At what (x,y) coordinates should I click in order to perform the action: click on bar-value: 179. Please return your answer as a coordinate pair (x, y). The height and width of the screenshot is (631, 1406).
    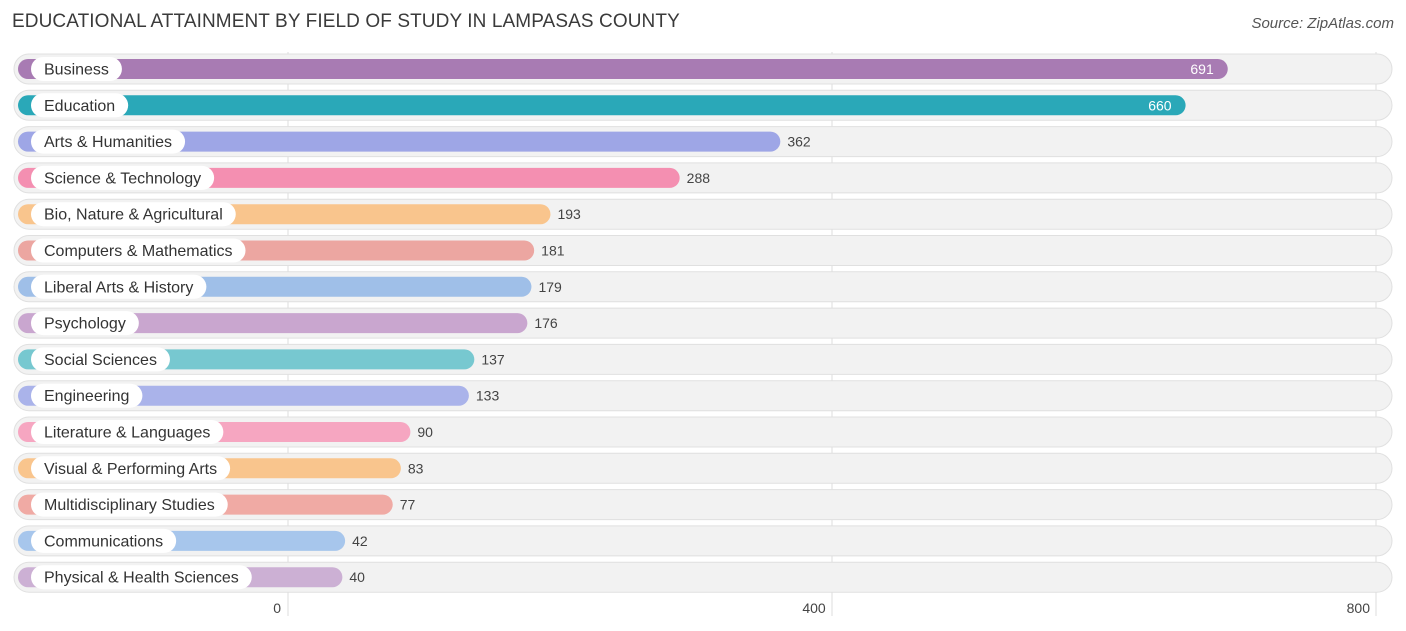
    Looking at the image, I should click on (550, 287).